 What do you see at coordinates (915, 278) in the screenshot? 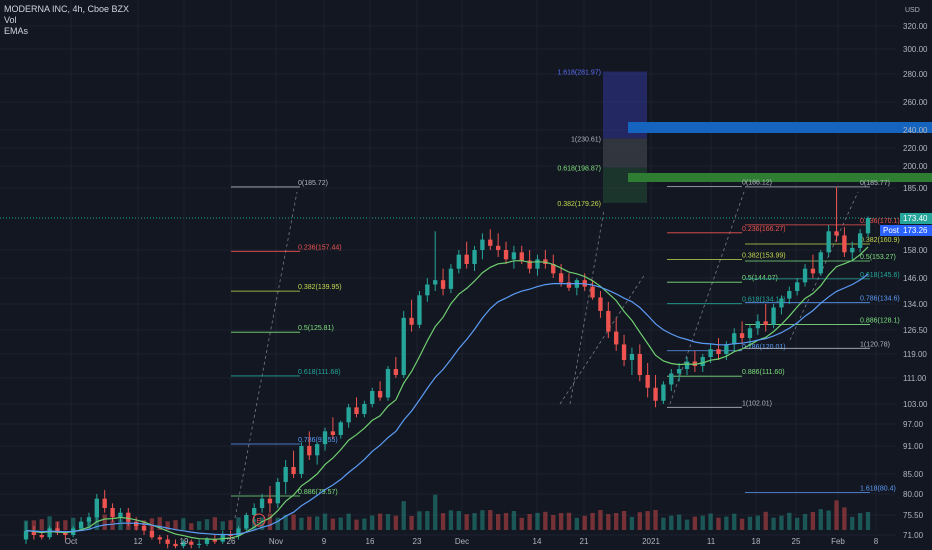
I see `y-tick-label: 146.00` at bounding box center [915, 278].